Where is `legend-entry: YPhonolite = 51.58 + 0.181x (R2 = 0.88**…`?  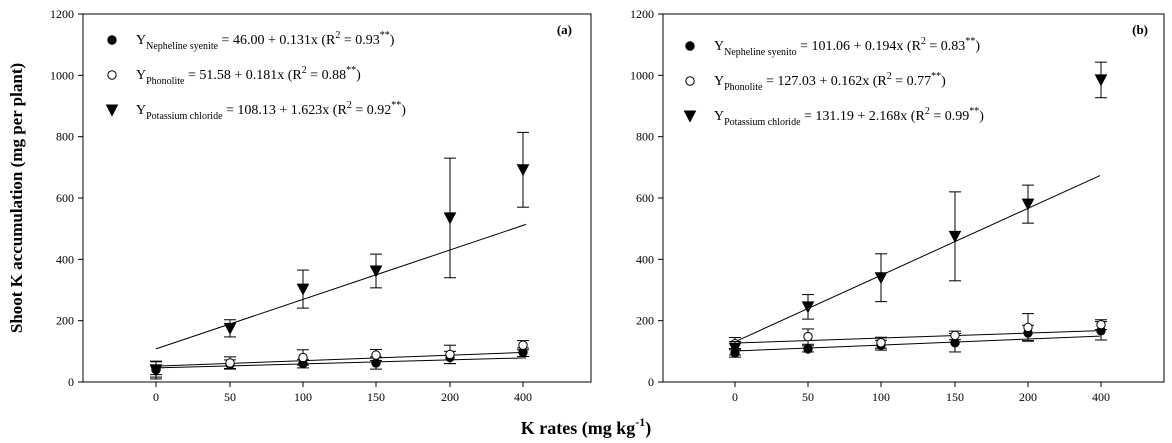
legend-entry: YPhonolite = 51.58 + 0.181x (R2 = 0.88**… is located at coordinates (248, 76).